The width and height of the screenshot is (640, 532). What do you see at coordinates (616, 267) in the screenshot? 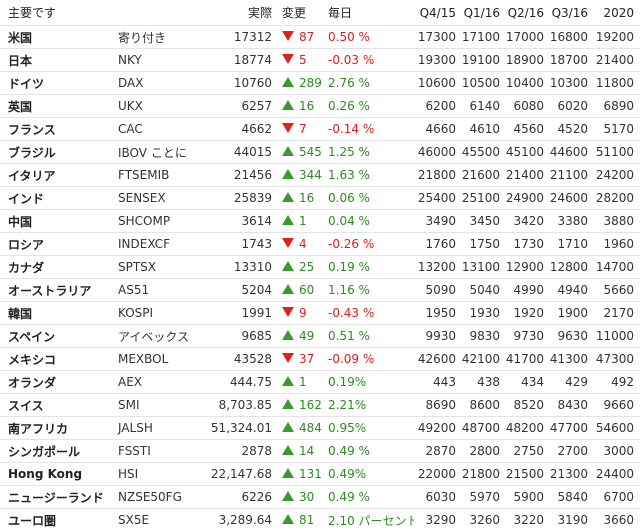
I see `forecast-2020-cell: 14700` at bounding box center [616, 267].